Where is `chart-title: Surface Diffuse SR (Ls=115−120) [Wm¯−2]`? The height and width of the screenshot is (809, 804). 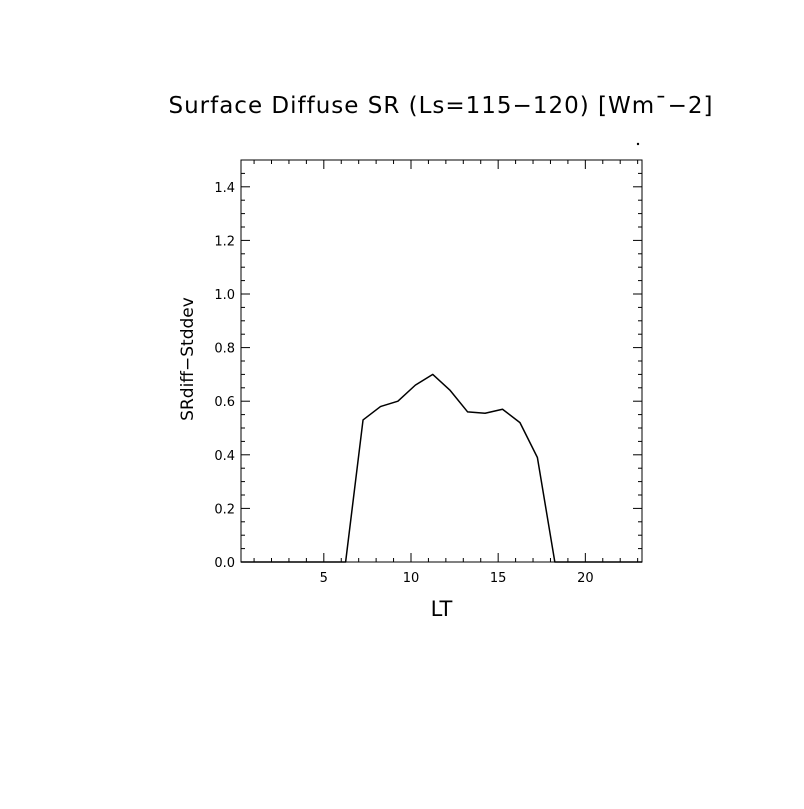
chart-title: Surface Diffuse SR (Ls=115−120) [Wm¯−2] is located at coordinates (440, 106).